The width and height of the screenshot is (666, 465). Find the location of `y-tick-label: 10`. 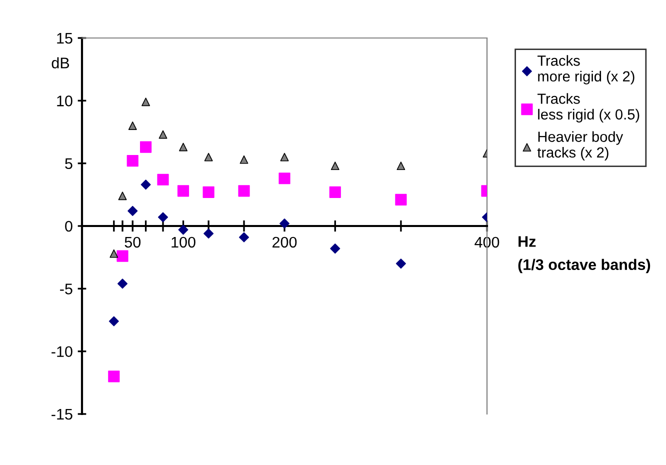

y-tick-label: 10 is located at coordinates (64, 101).